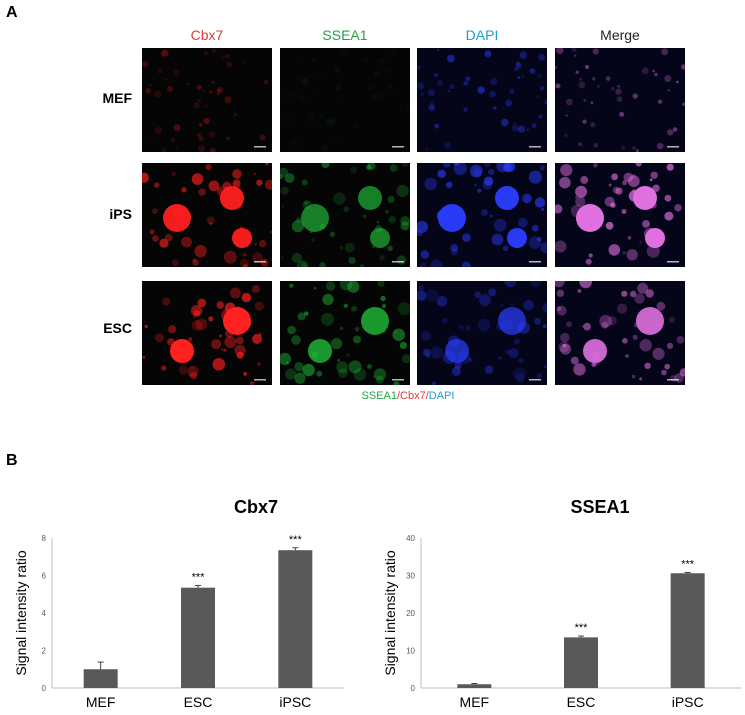 The height and width of the screenshot is (715, 745). Describe the element at coordinates (120, 214) in the screenshot. I see `row-label-ips: iPS` at that location.